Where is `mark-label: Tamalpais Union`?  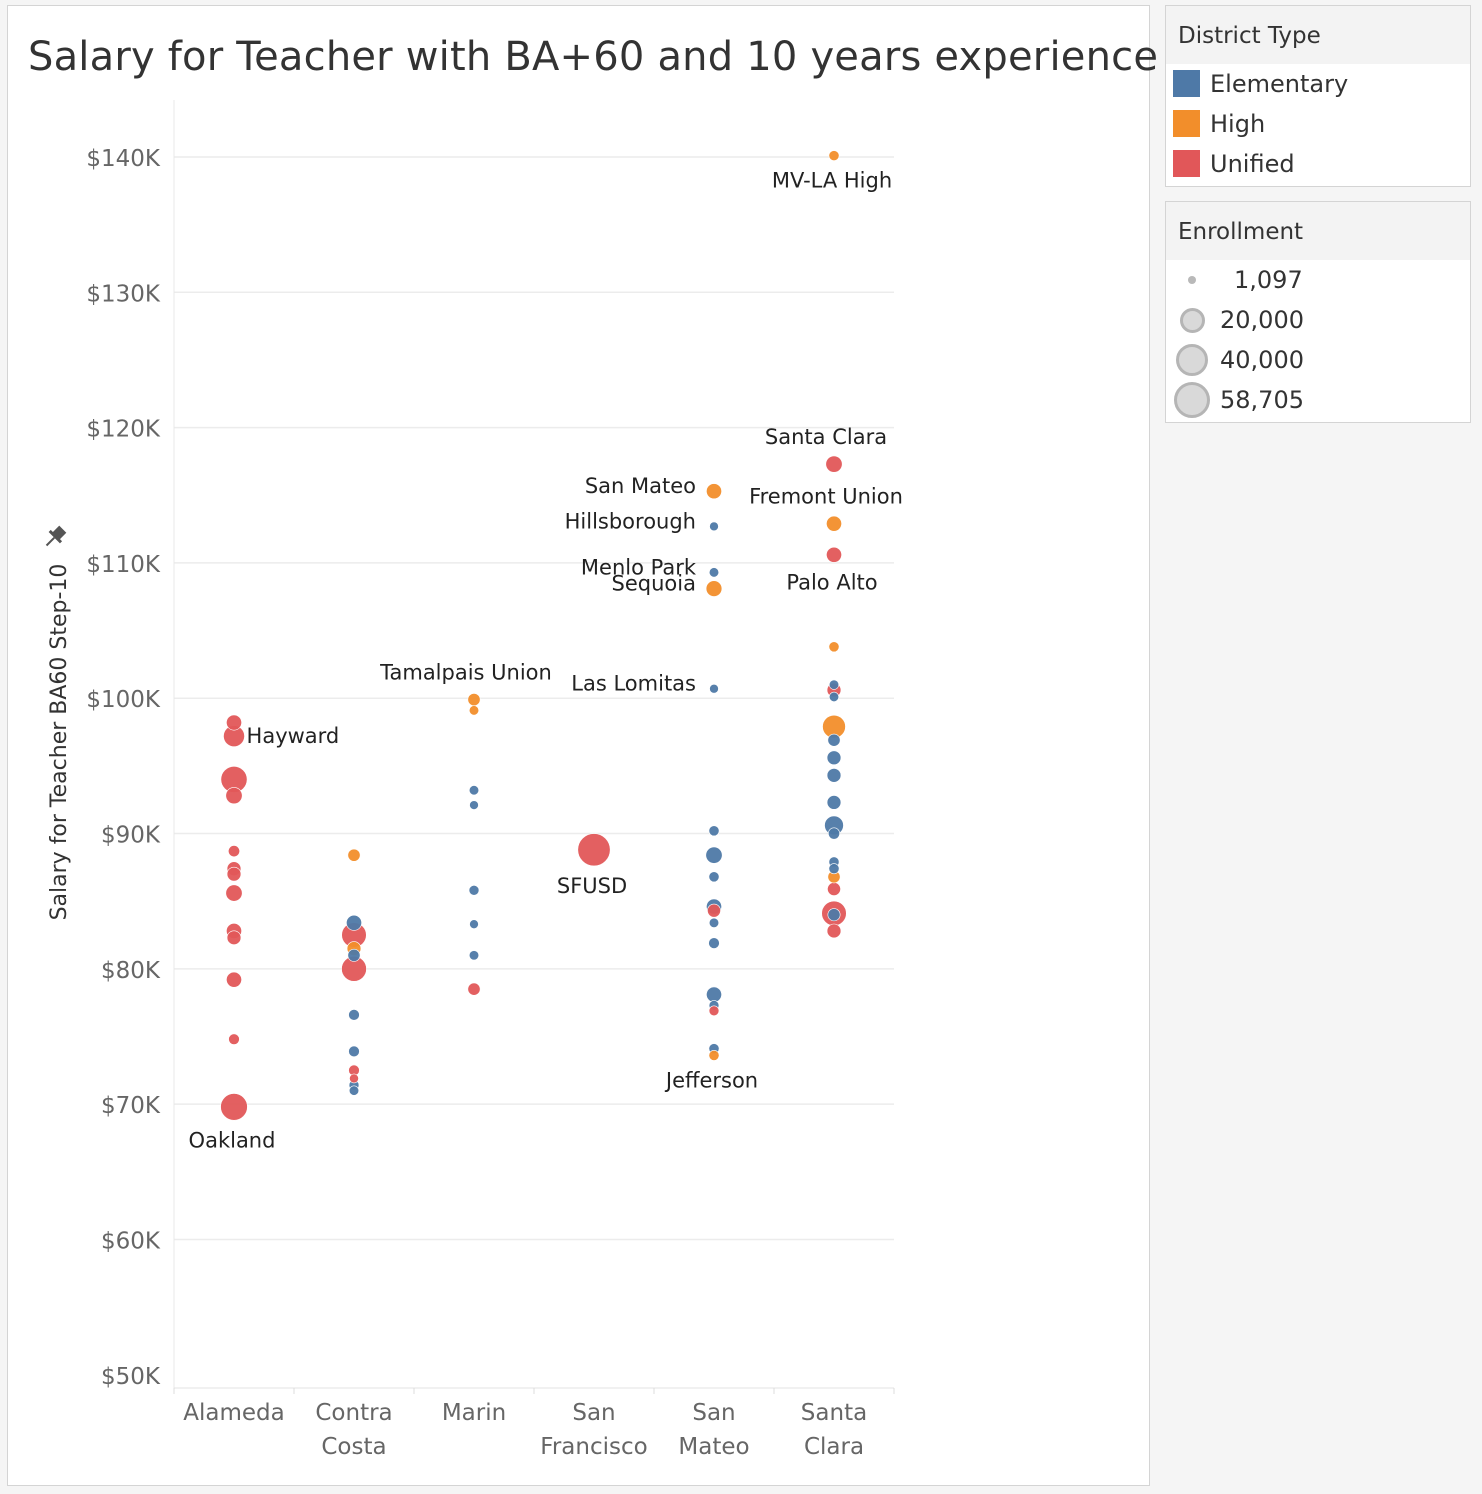
mark-label: Tamalpais Union is located at coordinates (465, 673).